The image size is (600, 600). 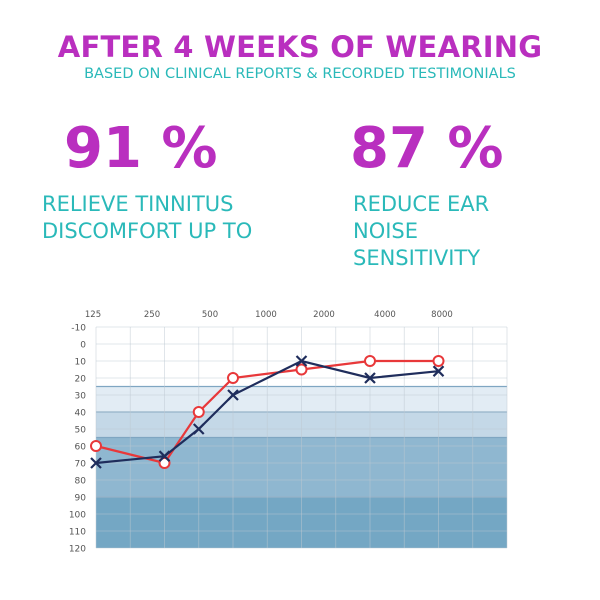 I want to click on stat-value-noise: 87 %, so click(x=427, y=148).